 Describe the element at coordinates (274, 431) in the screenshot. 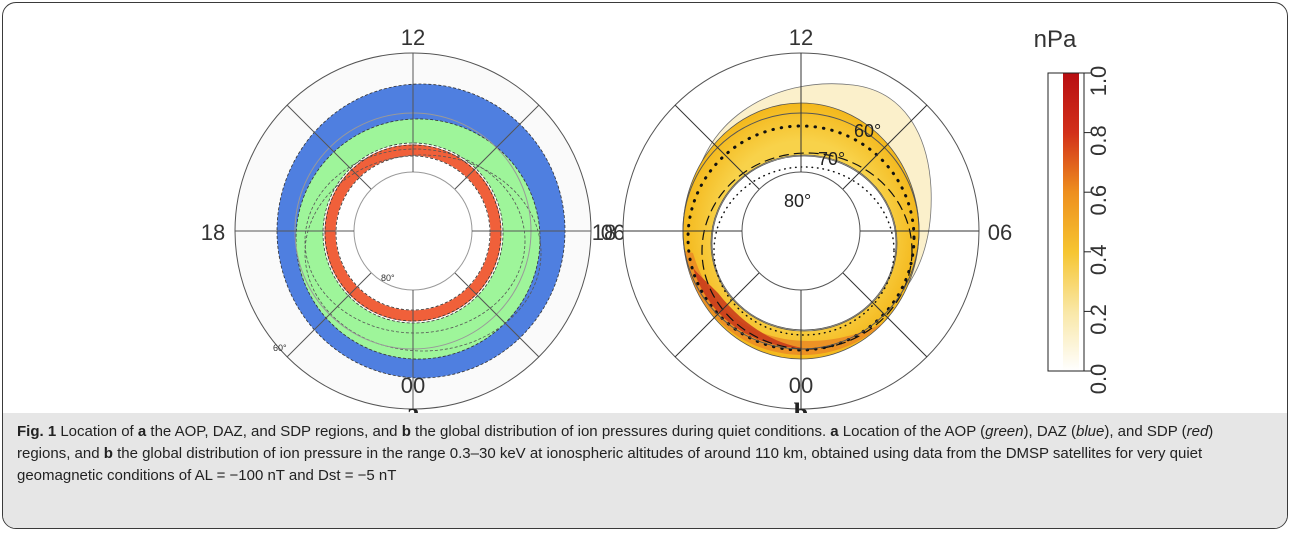

I see `caption-part: the AOP, DAZ, and SDP regions, and` at that location.